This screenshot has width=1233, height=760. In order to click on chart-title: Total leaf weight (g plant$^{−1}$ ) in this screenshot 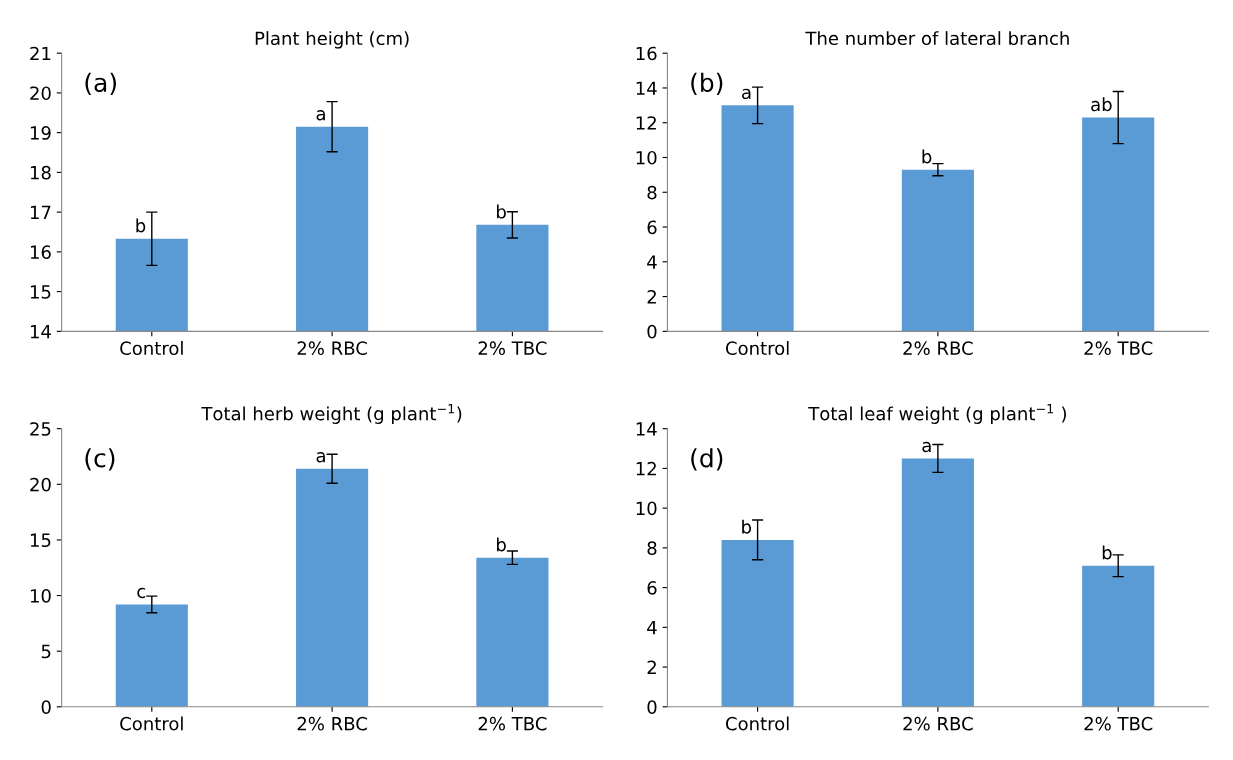, I will do `click(937, 414)`.